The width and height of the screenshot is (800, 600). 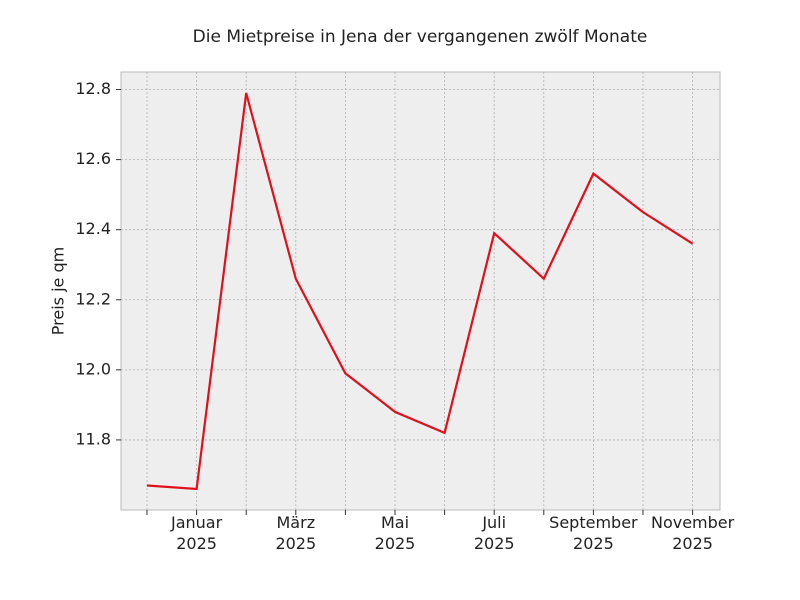 What do you see at coordinates (58, 291) in the screenshot?
I see `y-axis-label: Preis je qm` at bounding box center [58, 291].